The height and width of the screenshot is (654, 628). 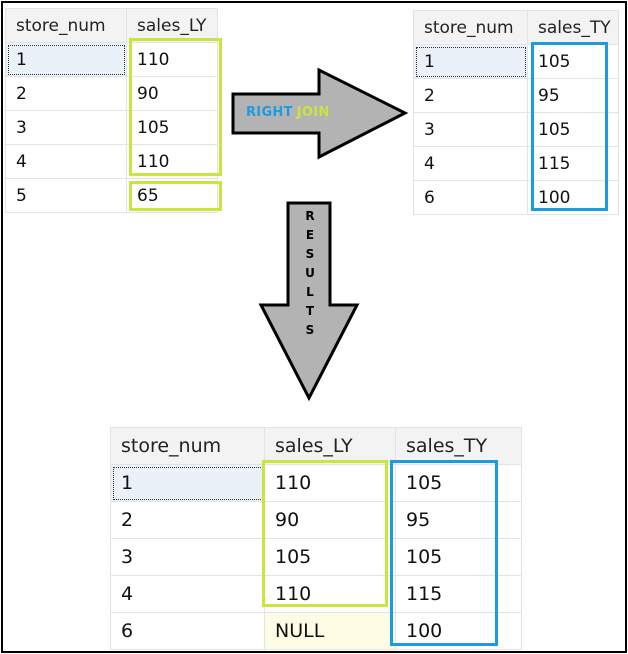 What do you see at coordinates (269, 112) in the screenshot?
I see `right-word: RIGHT` at bounding box center [269, 112].